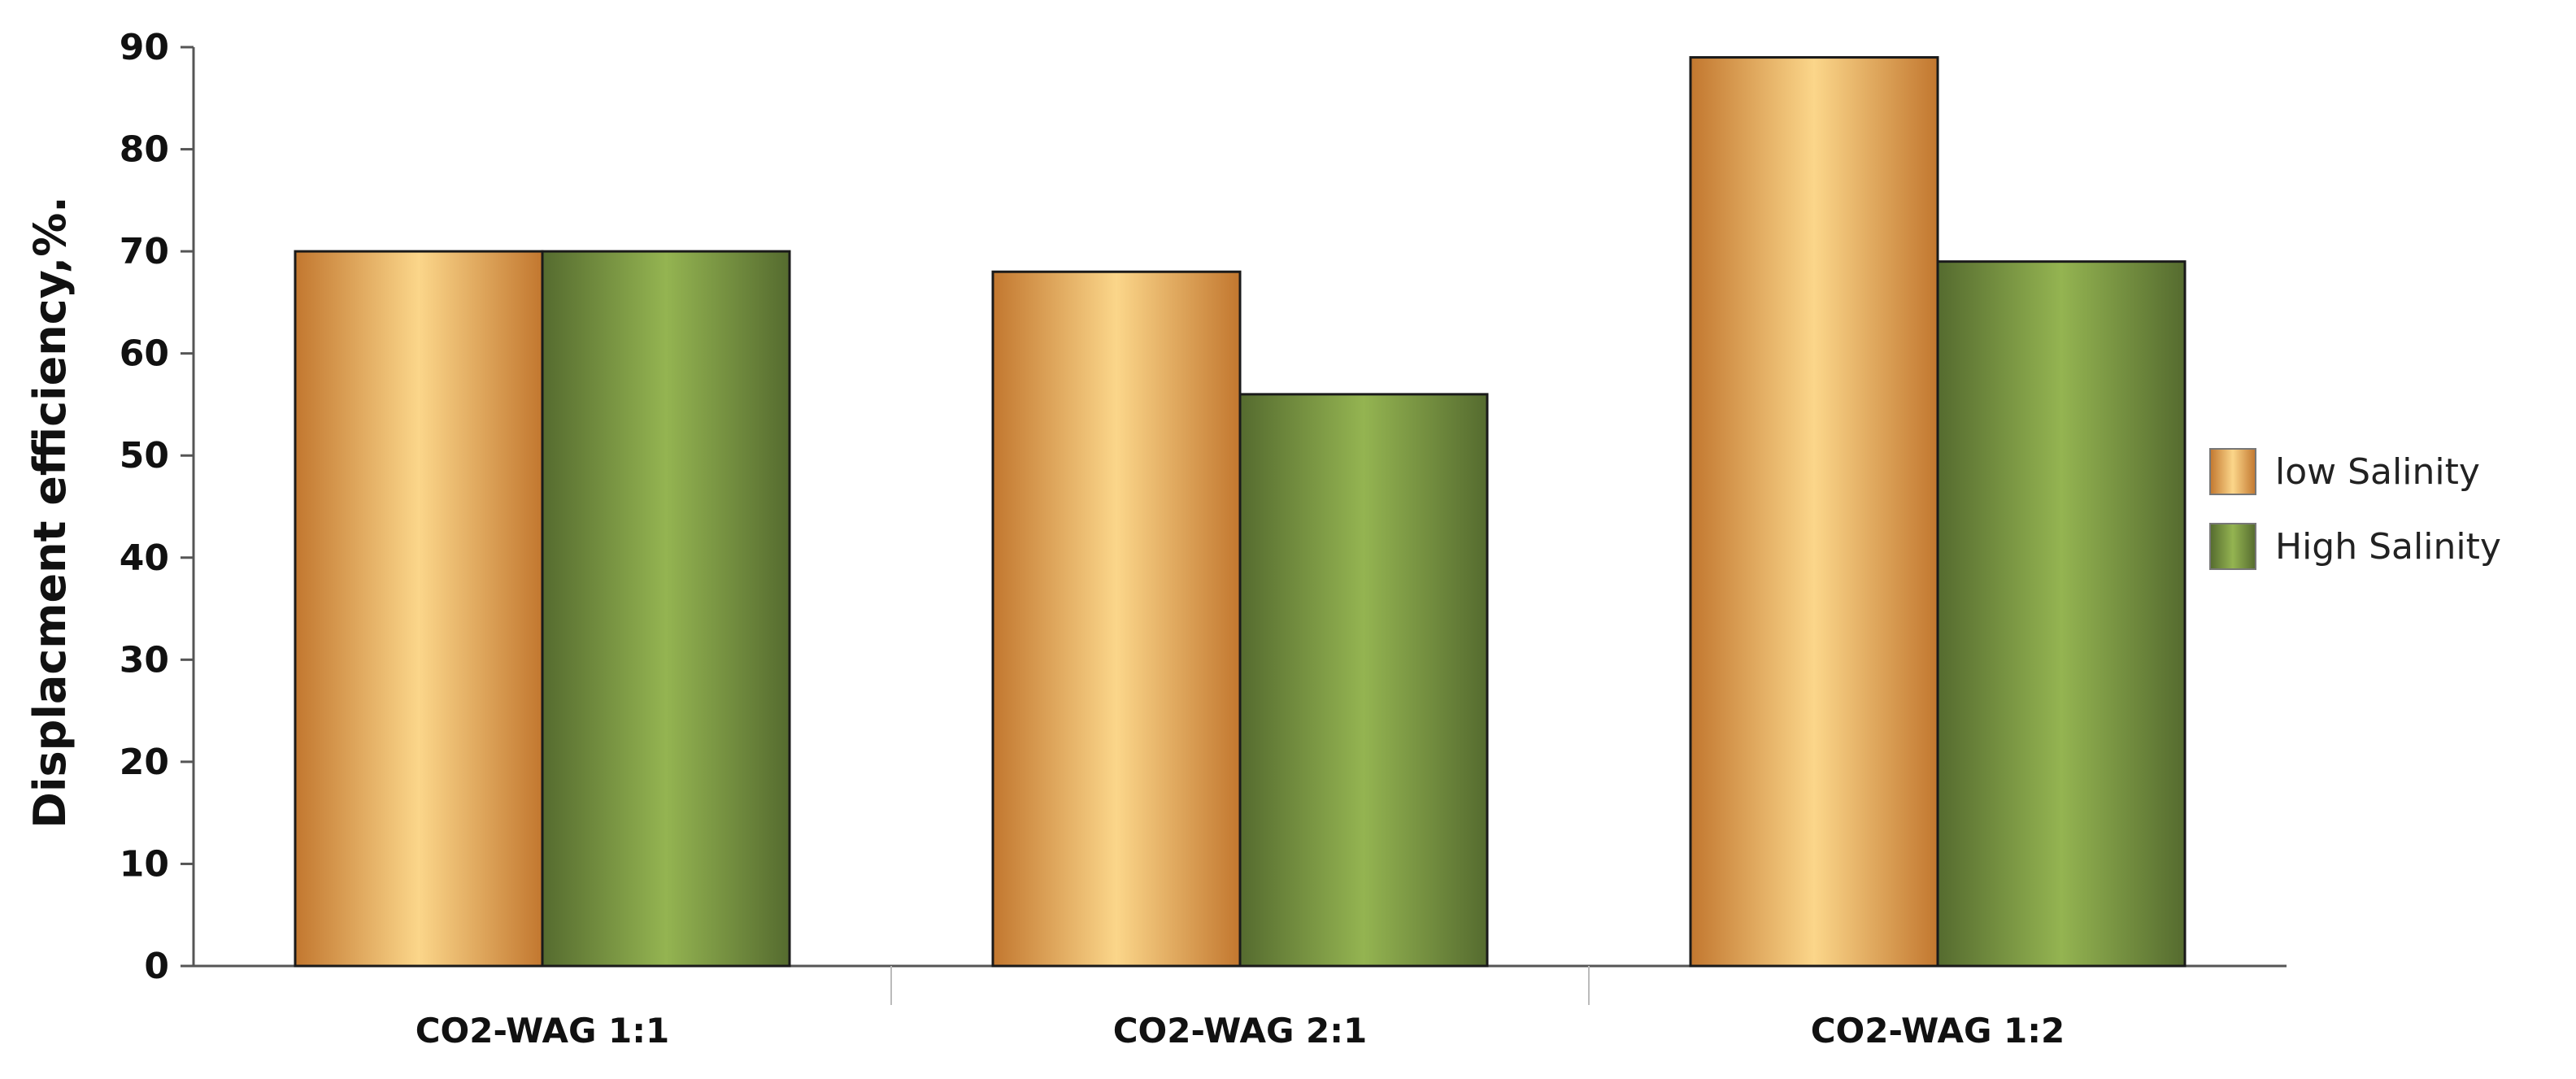 The height and width of the screenshot is (1079, 2576). What do you see at coordinates (145, 455) in the screenshot?
I see `y-tick-label: 50` at bounding box center [145, 455].